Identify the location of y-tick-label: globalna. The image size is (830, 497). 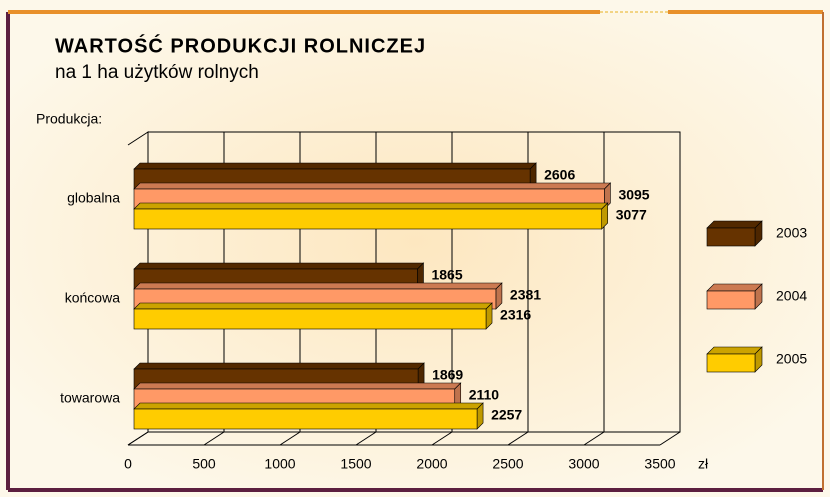
(93, 198).